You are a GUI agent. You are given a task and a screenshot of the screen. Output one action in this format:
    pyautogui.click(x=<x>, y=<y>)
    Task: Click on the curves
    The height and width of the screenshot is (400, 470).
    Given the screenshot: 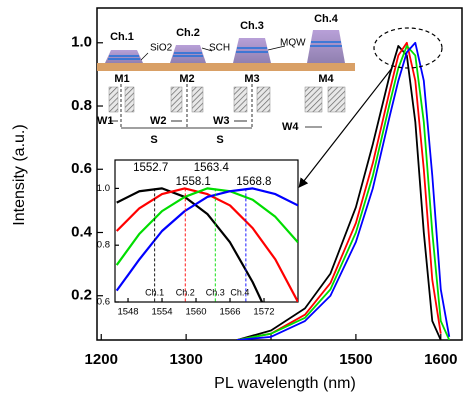 What is the action you would take?
    pyautogui.click(x=206, y=244)
    